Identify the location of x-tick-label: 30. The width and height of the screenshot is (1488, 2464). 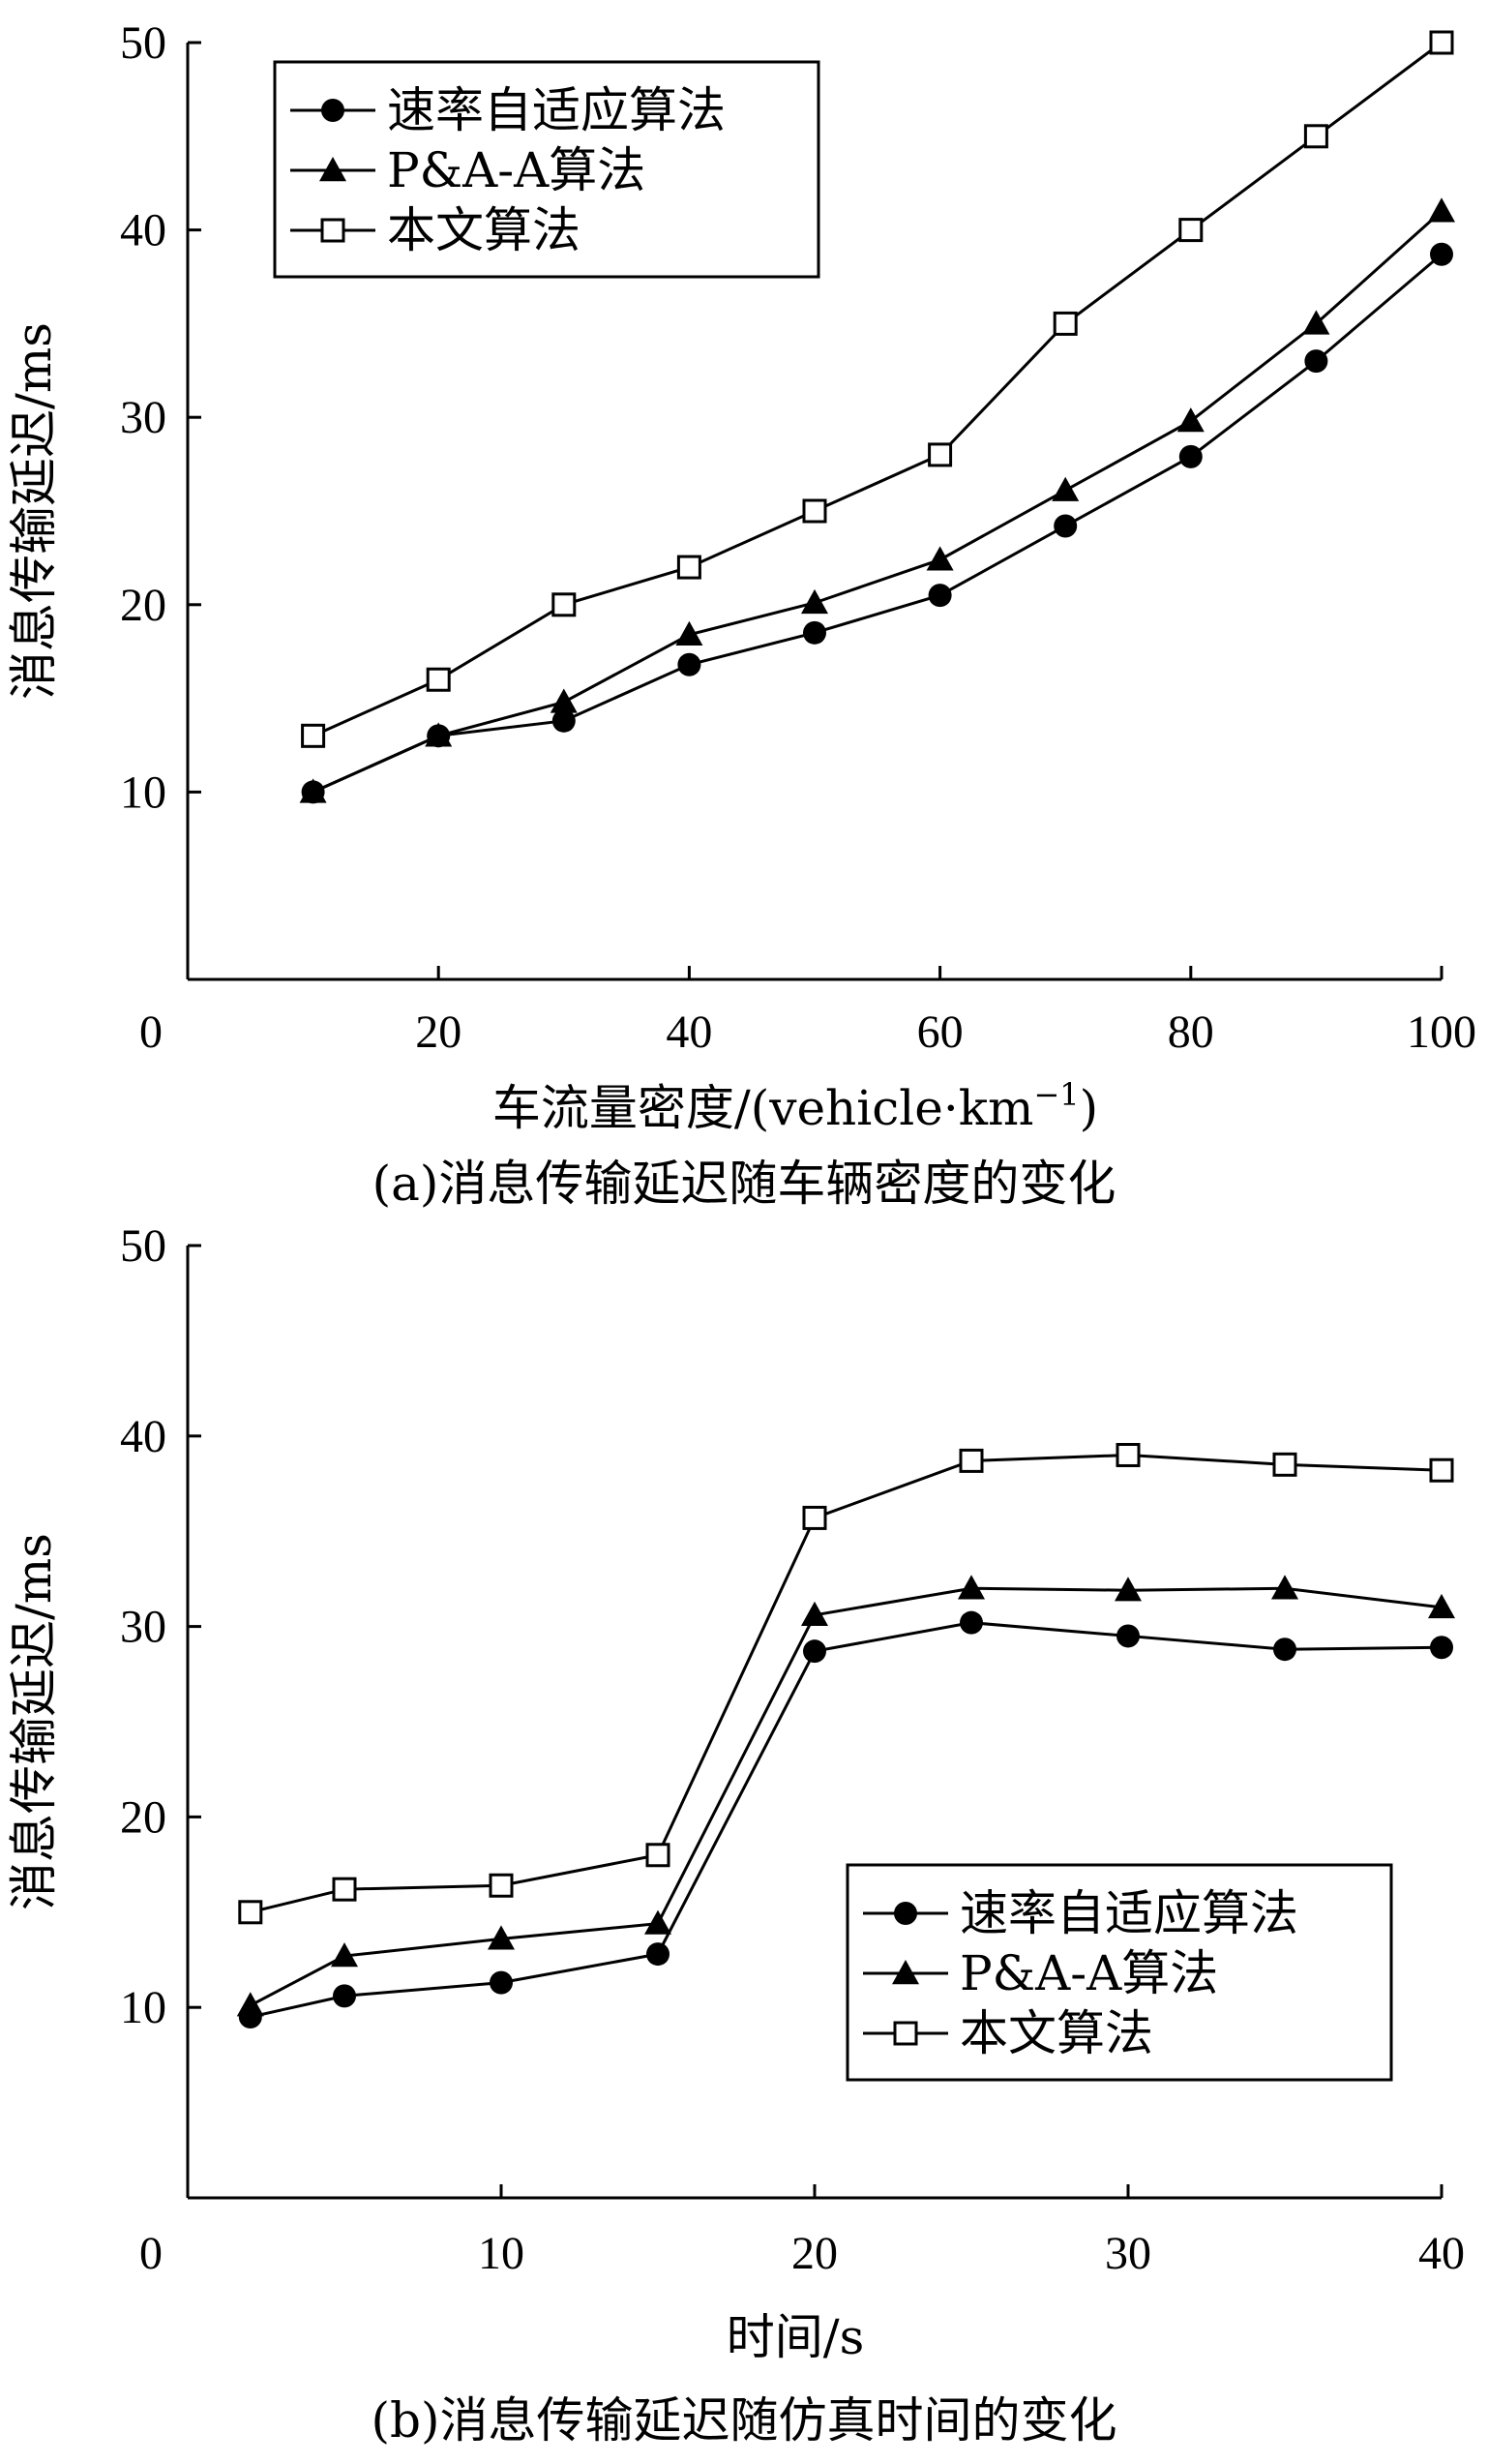
(1128, 2253).